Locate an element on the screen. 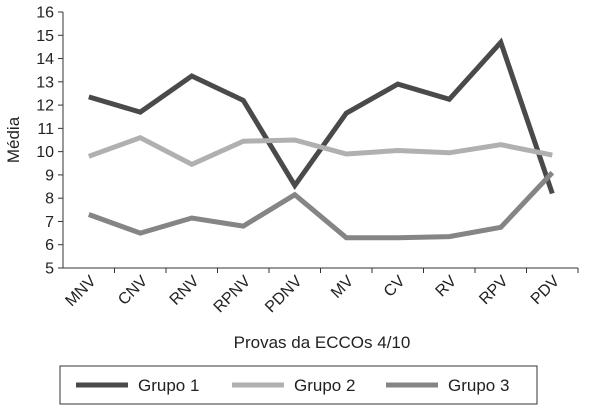 The height and width of the screenshot is (413, 589). x-ticks: MNV CNV RNV RPNV PDNV MV CV RV RPV PDV is located at coordinates (320, 292).